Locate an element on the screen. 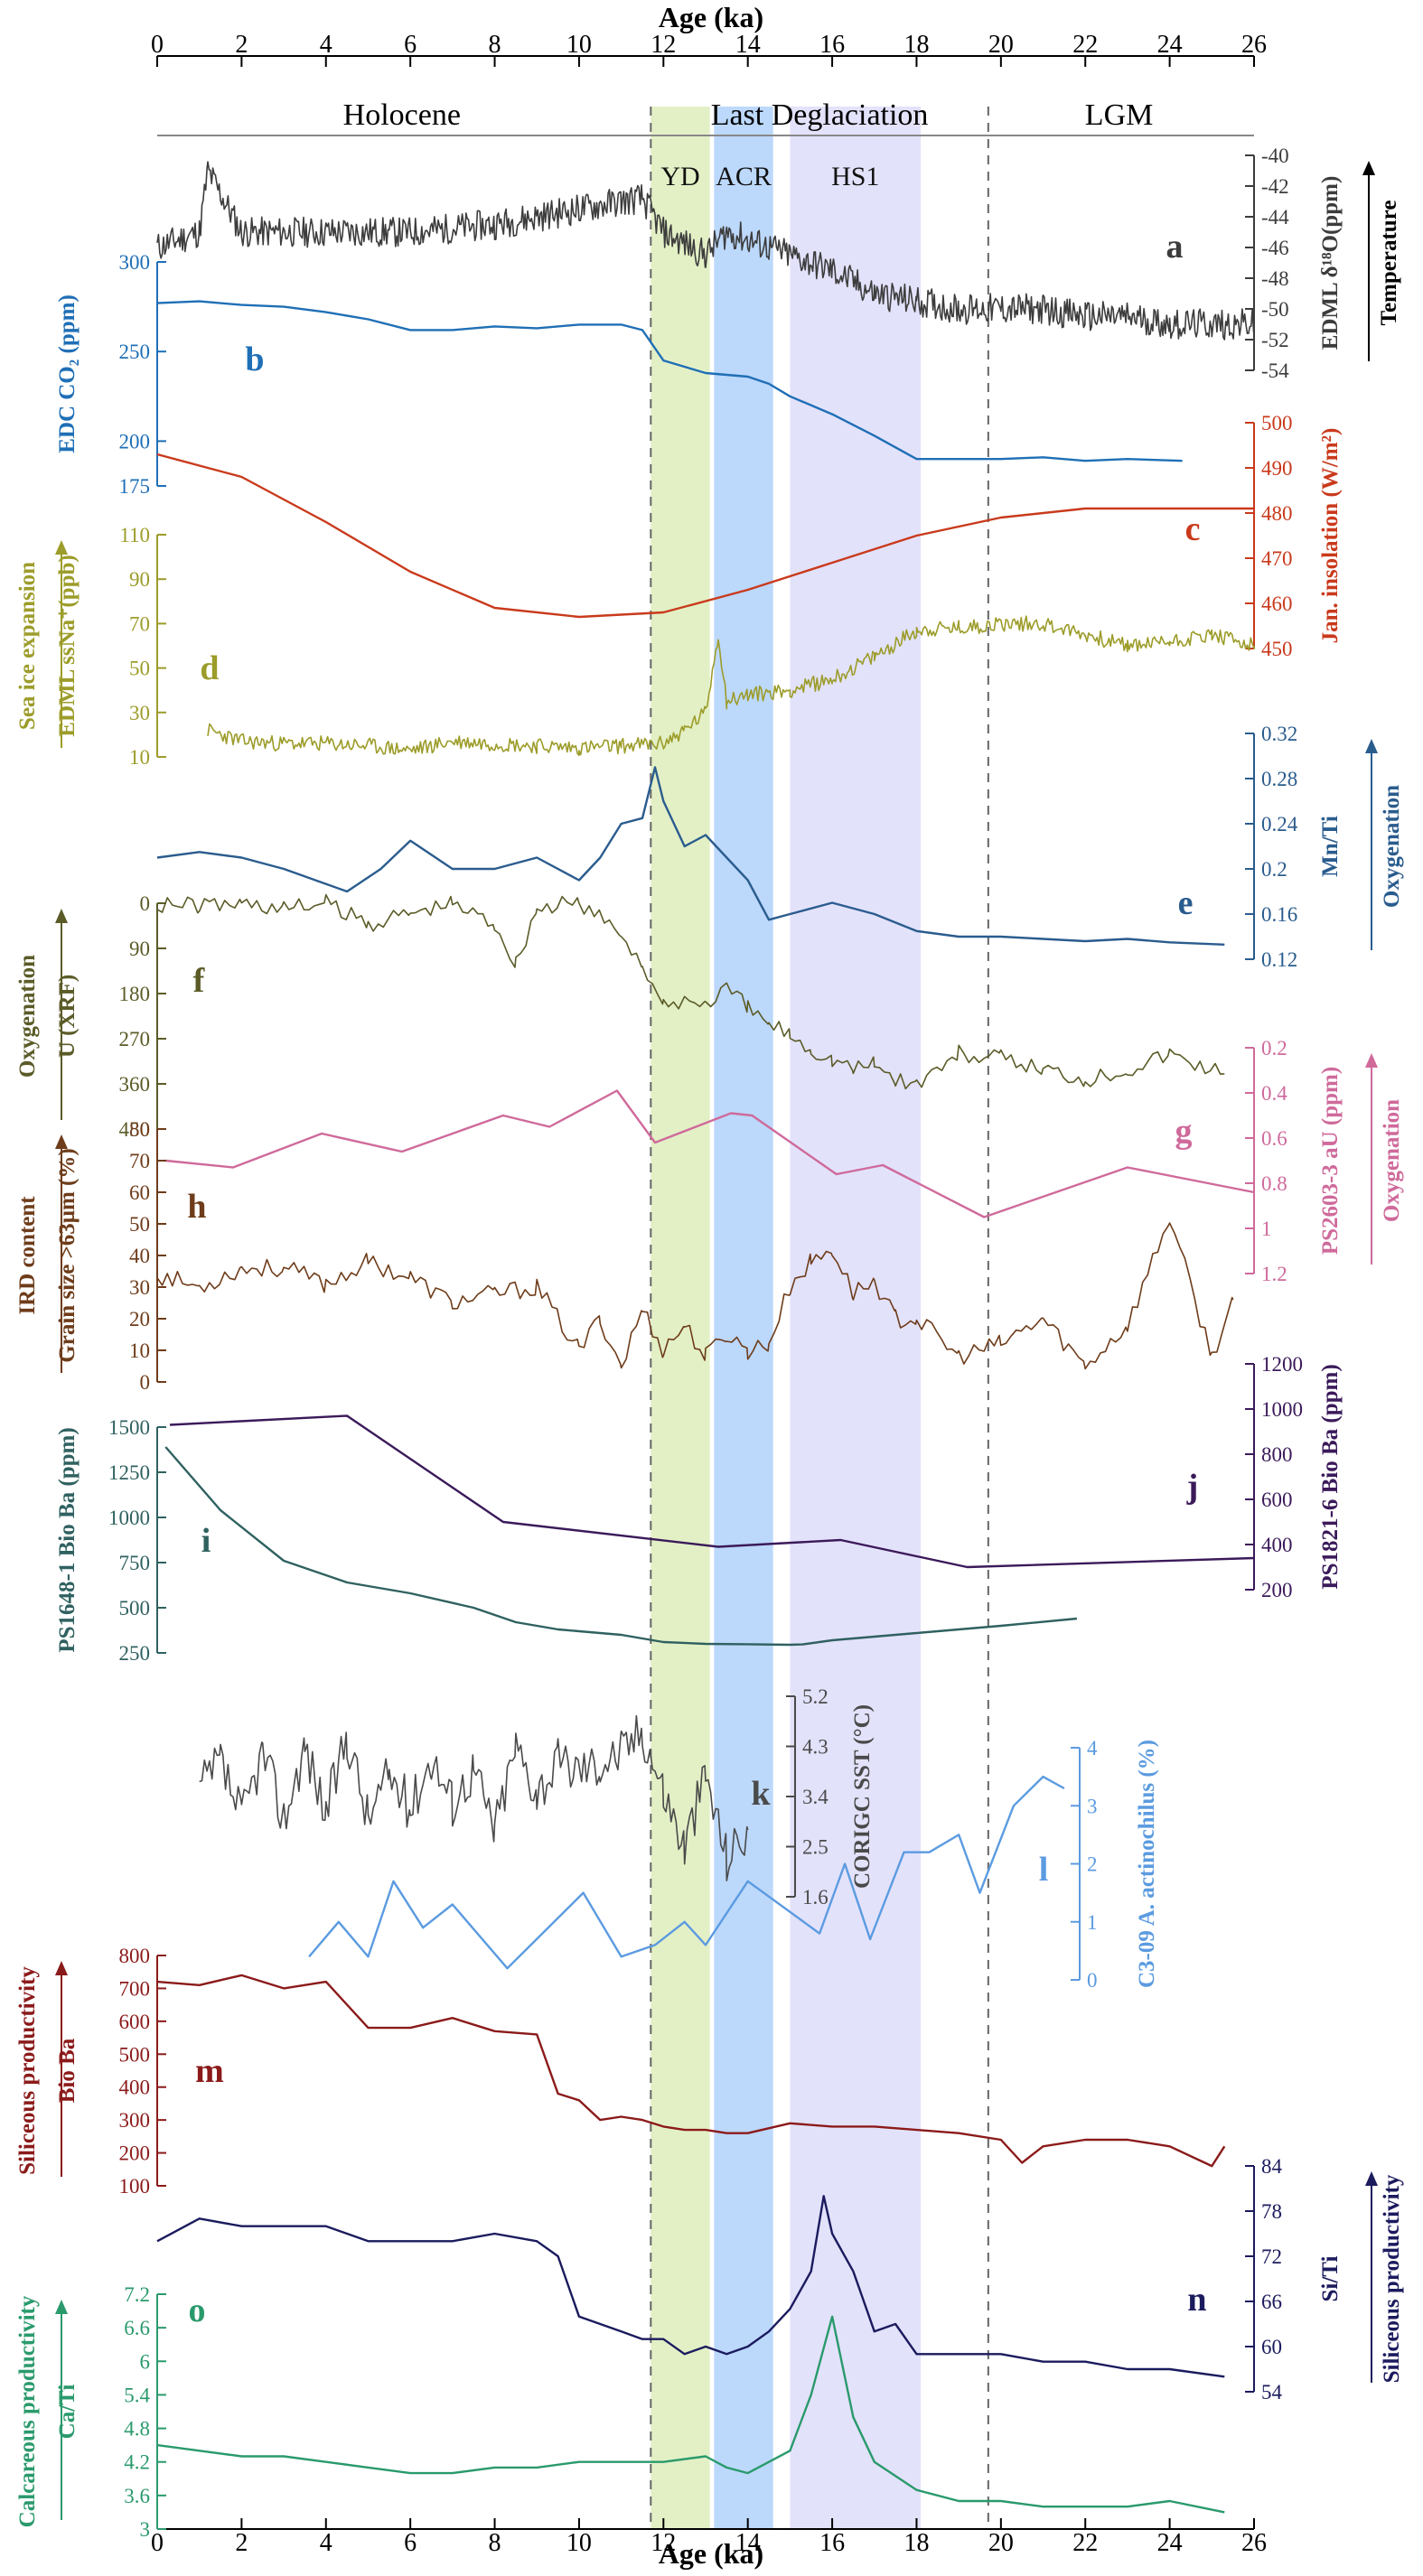  panel-letter-b: b is located at coordinates (254, 359).